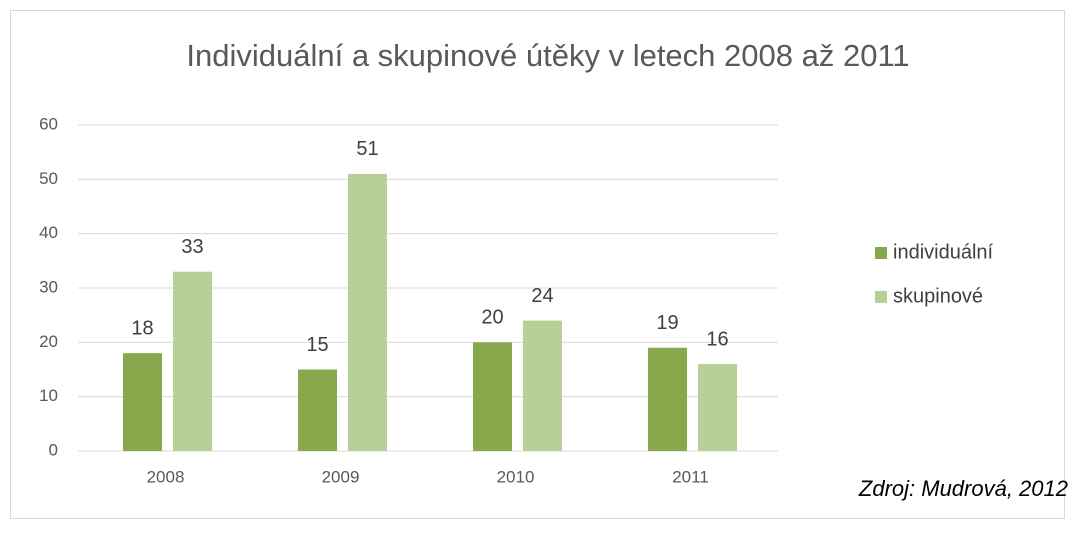 The image size is (1075, 534). What do you see at coordinates (963, 488) in the screenshot?
I see `source-note: Zdroj: Mudrová, 2012` at bounding box center [963, 488].